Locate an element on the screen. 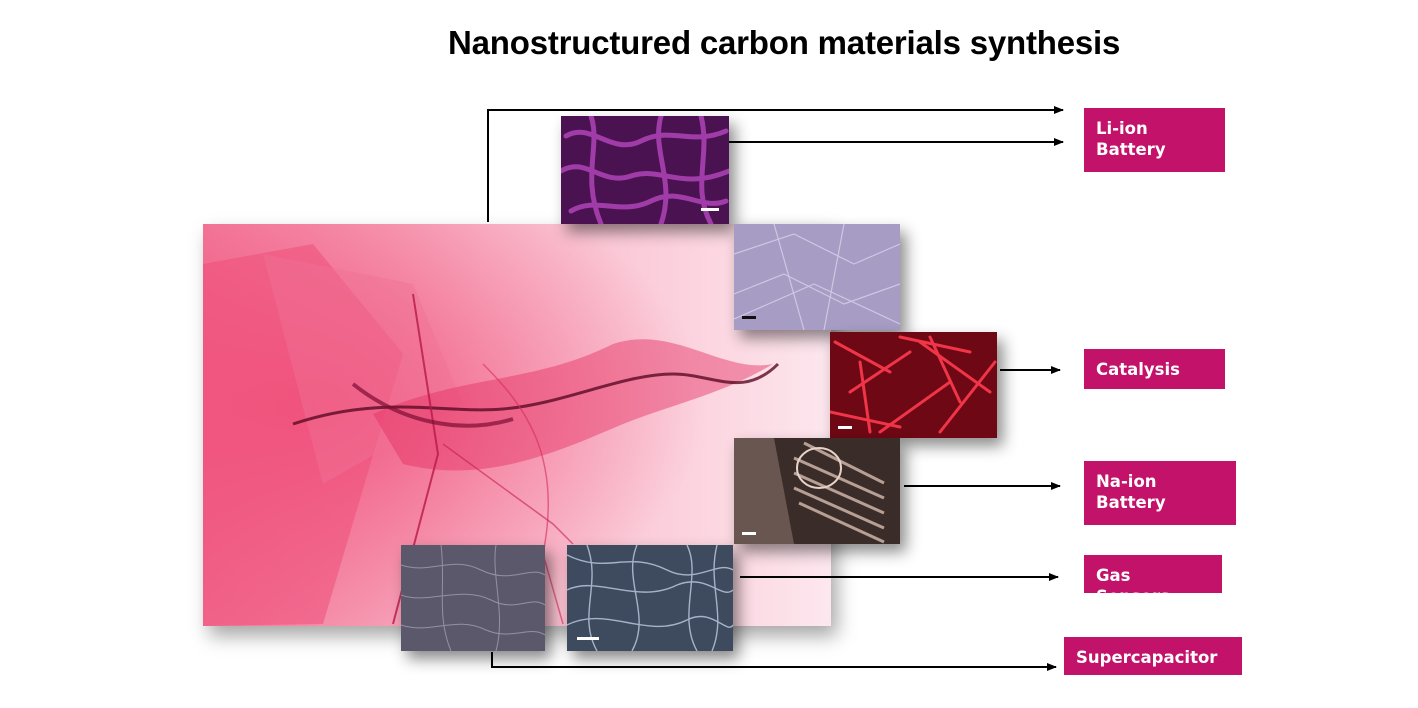 This screenshot has height=708, width=1418. blue-network-micrograph is located at coordinates (650, 598).